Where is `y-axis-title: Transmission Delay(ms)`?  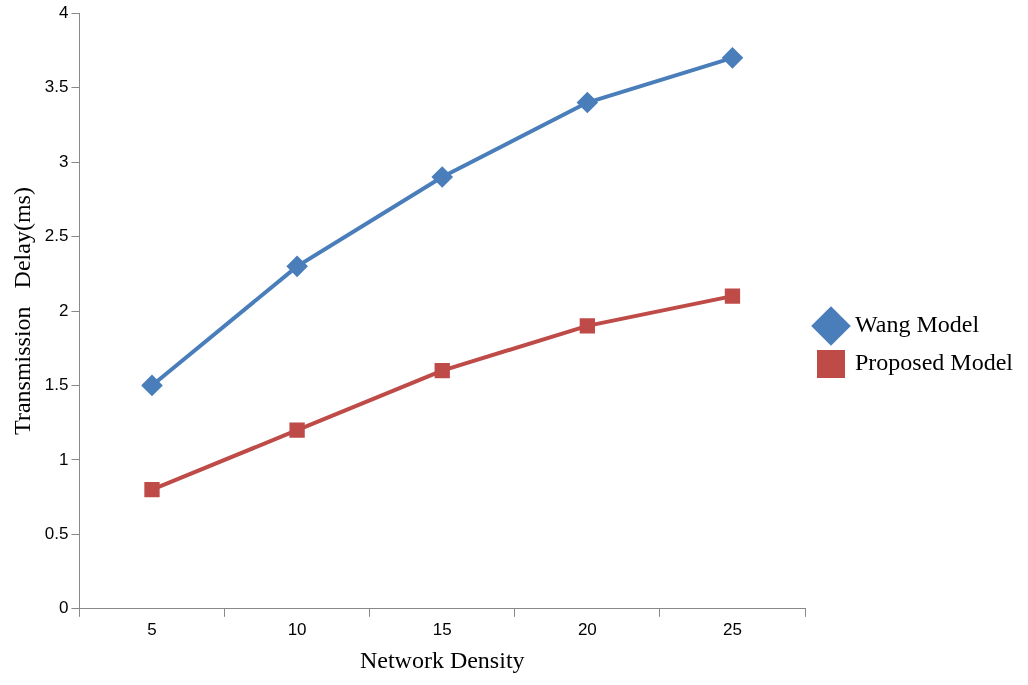 y-axis-title: Transmission Delay(ms) is located at coordinates (21, 311).